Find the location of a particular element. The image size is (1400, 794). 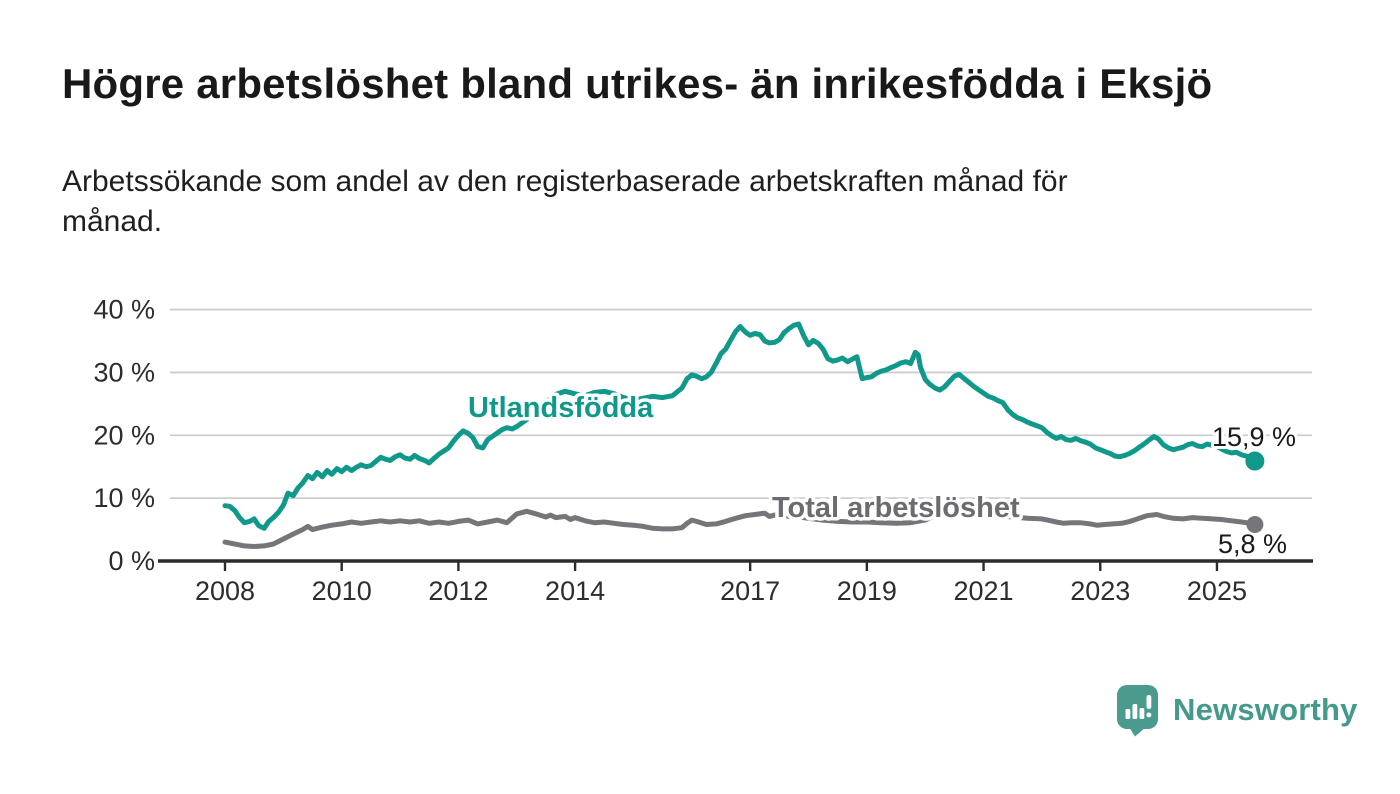

x-tick-label-2008: 2008 is located at coordinates (225, 591).